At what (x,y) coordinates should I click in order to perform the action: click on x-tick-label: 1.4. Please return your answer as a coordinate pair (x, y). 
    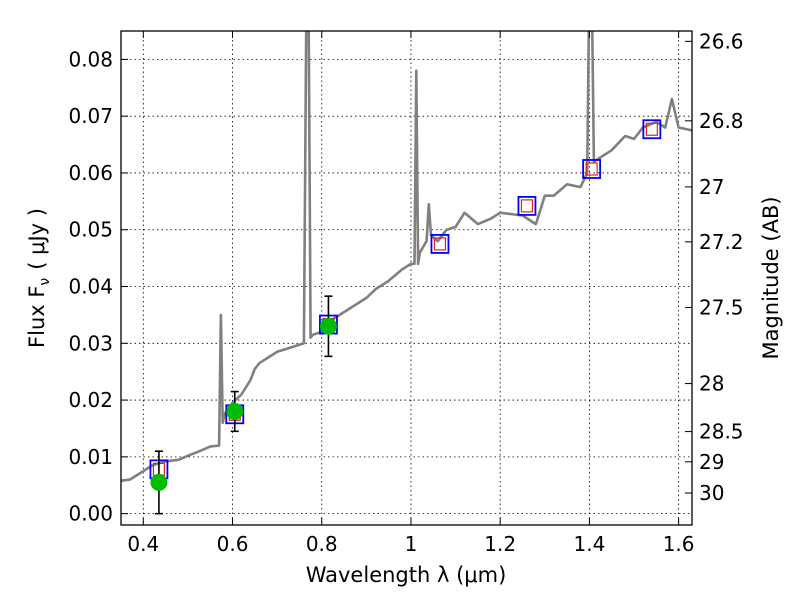
    Looking at the image, I should click on (589, 544).